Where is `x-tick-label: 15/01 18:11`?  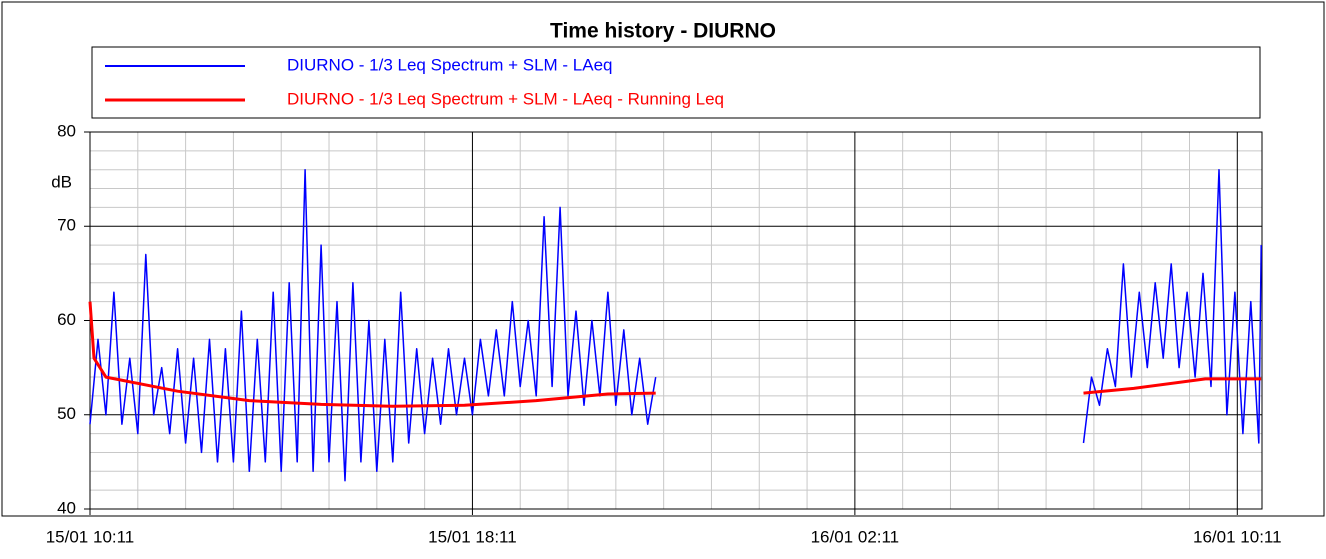
x-tick-label: 15/01 18:11 is located at coordinates (472, 536).